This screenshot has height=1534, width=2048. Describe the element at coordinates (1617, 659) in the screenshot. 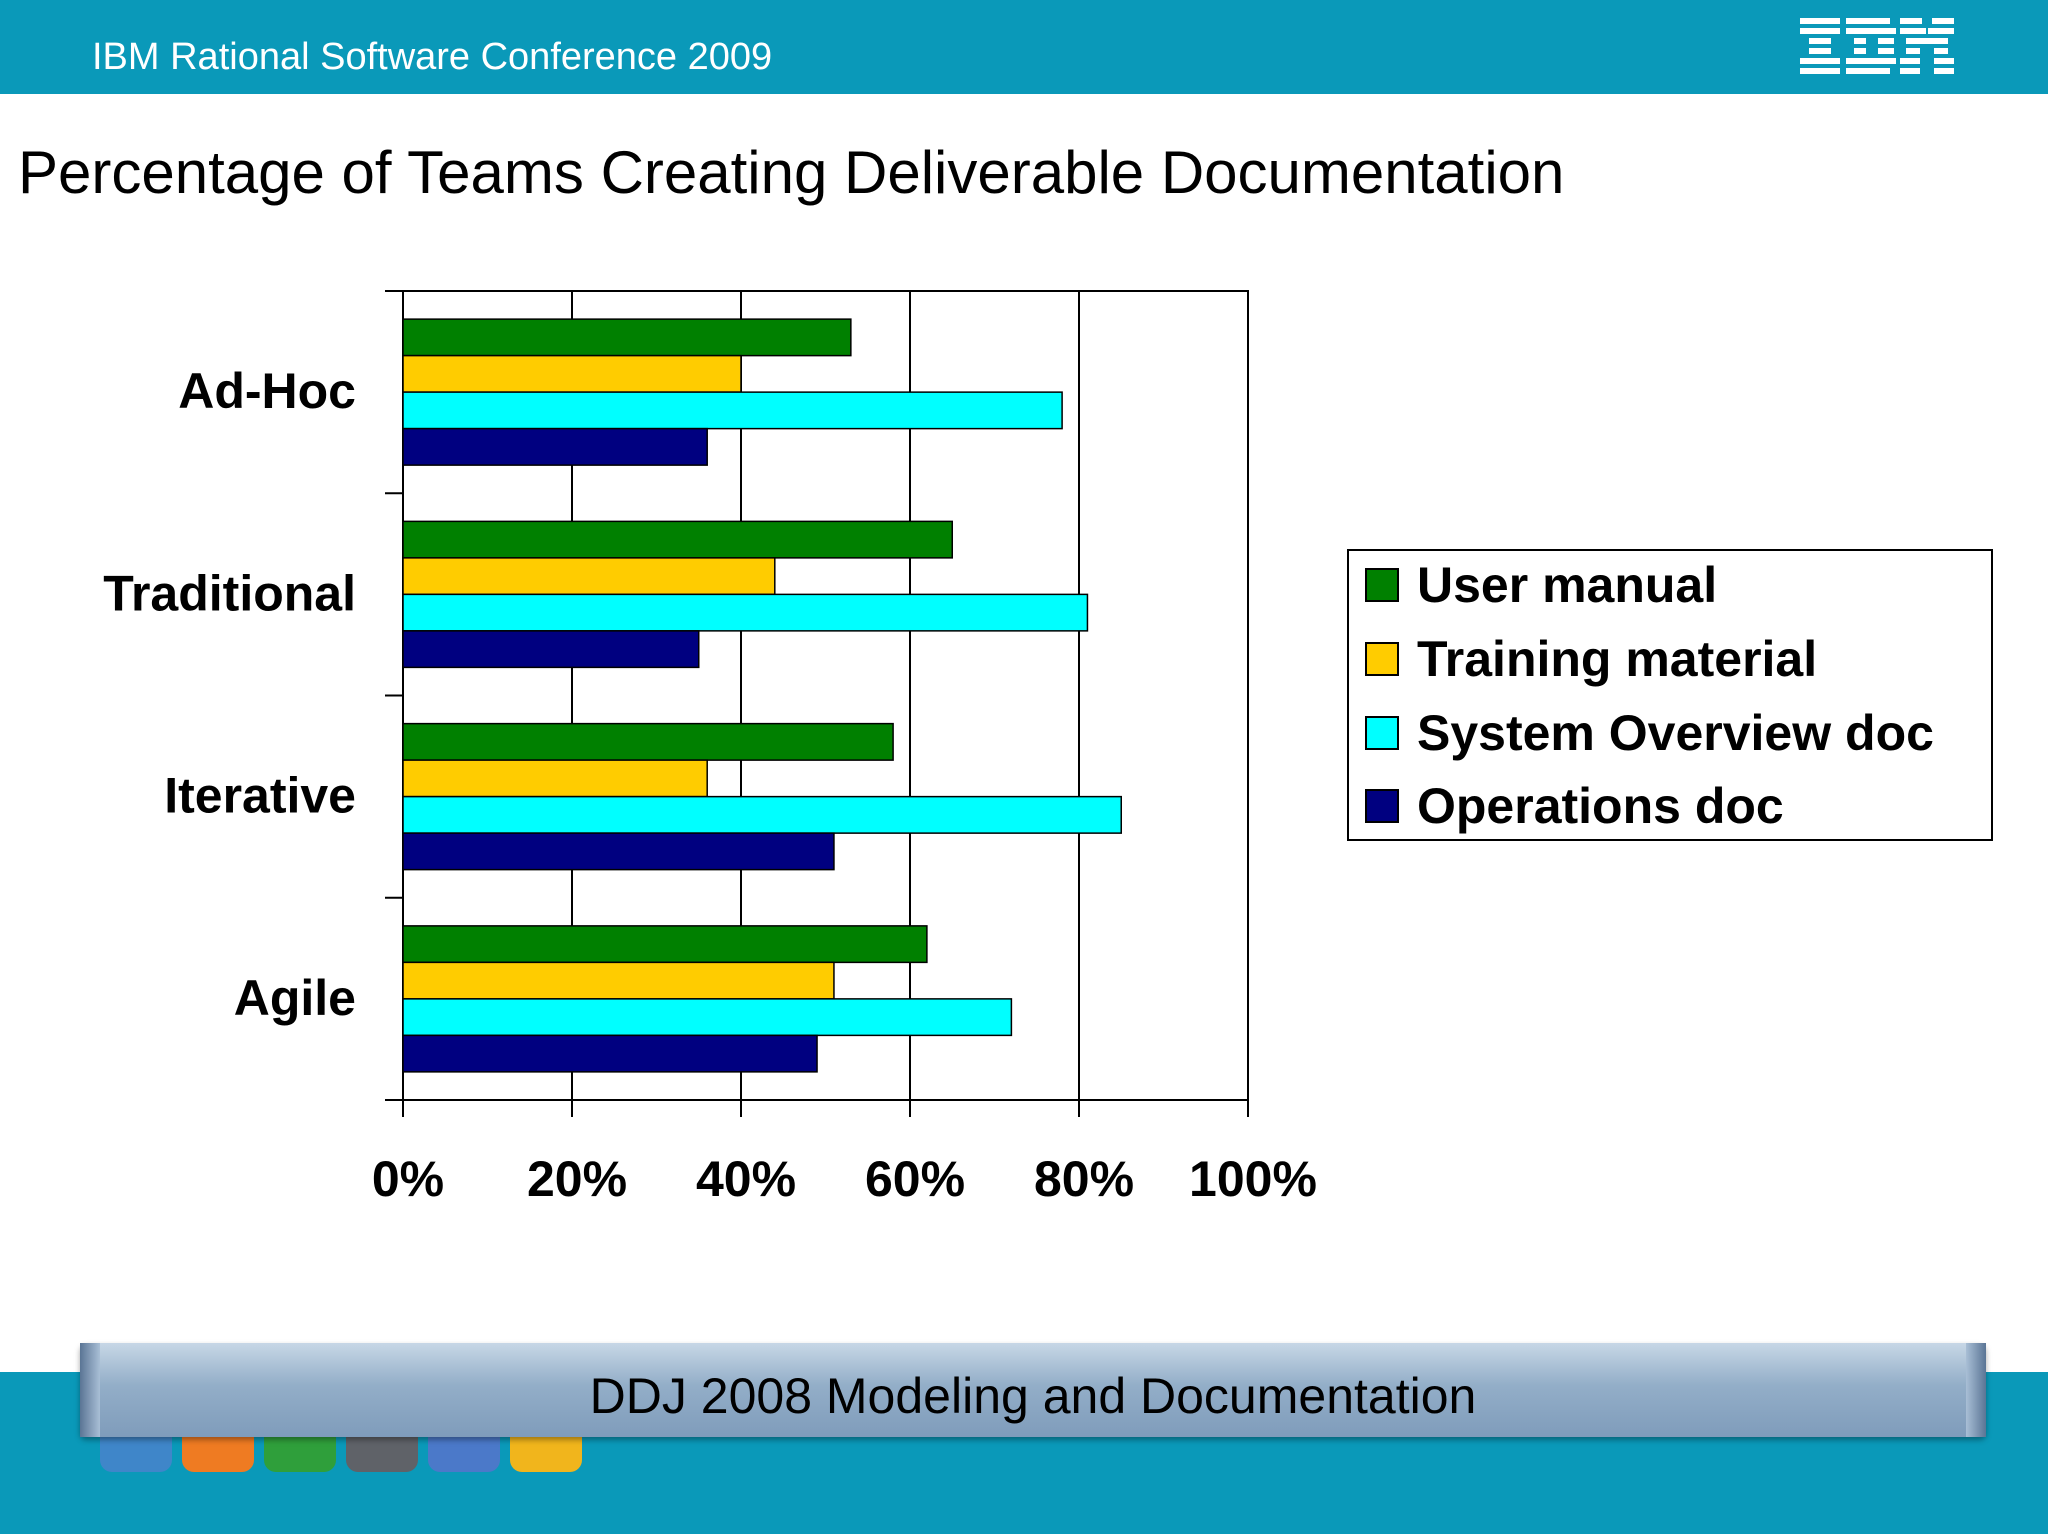

I see `legend-label: Training material` at that location.